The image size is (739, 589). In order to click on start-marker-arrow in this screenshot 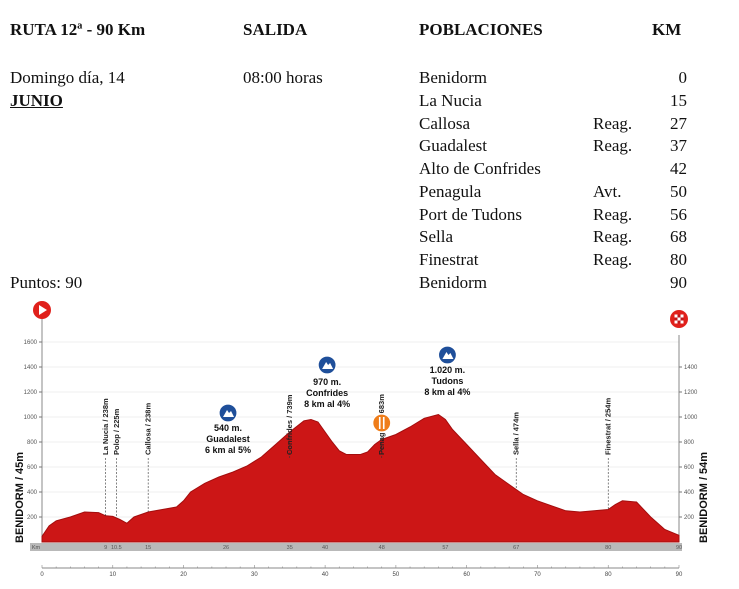, I will do `click(43, 310)`.